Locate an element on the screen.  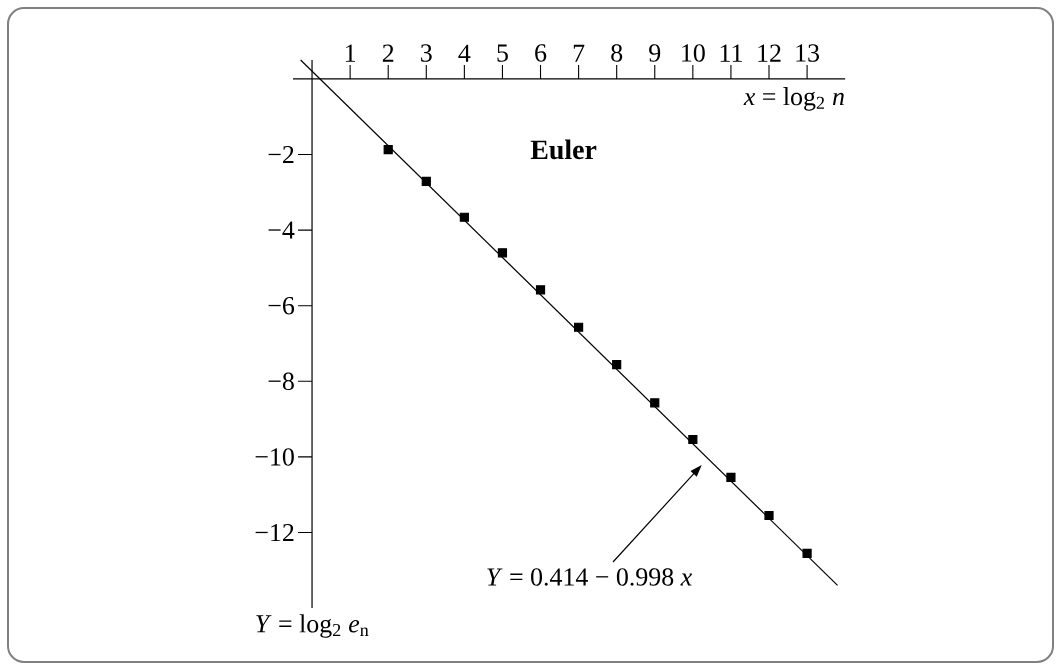
x-tick-label: 12 is located at coordinates (769, 53).